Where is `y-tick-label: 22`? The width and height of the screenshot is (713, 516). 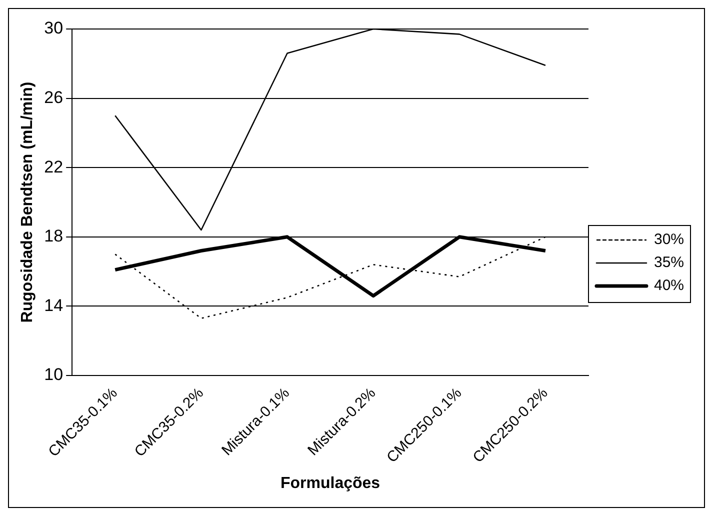
y-tick-label: 22 is located at coordinates (54, 166).